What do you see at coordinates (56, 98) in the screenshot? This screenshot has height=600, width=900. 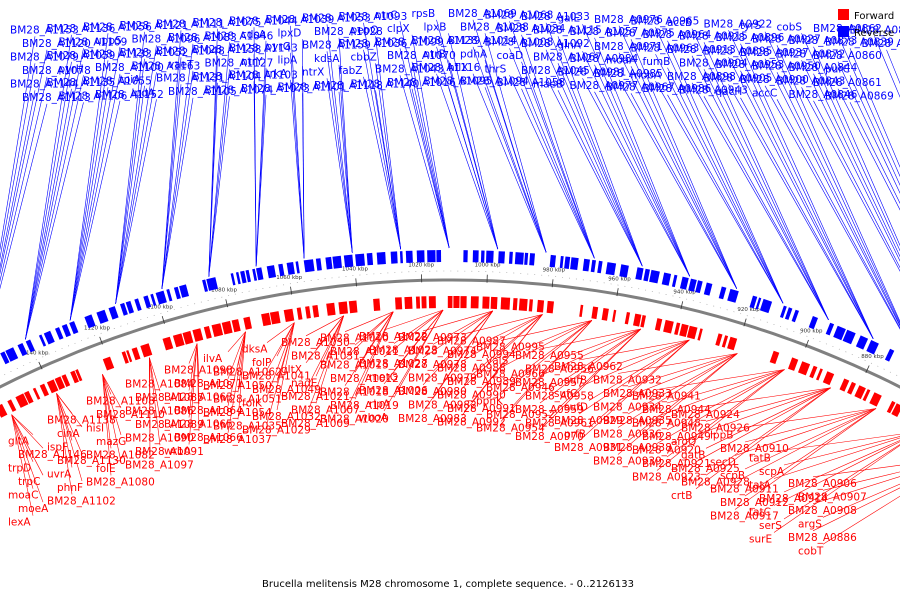 I see `reverse-gene-label: BM28_A1113` at bounding box center [56, 98].